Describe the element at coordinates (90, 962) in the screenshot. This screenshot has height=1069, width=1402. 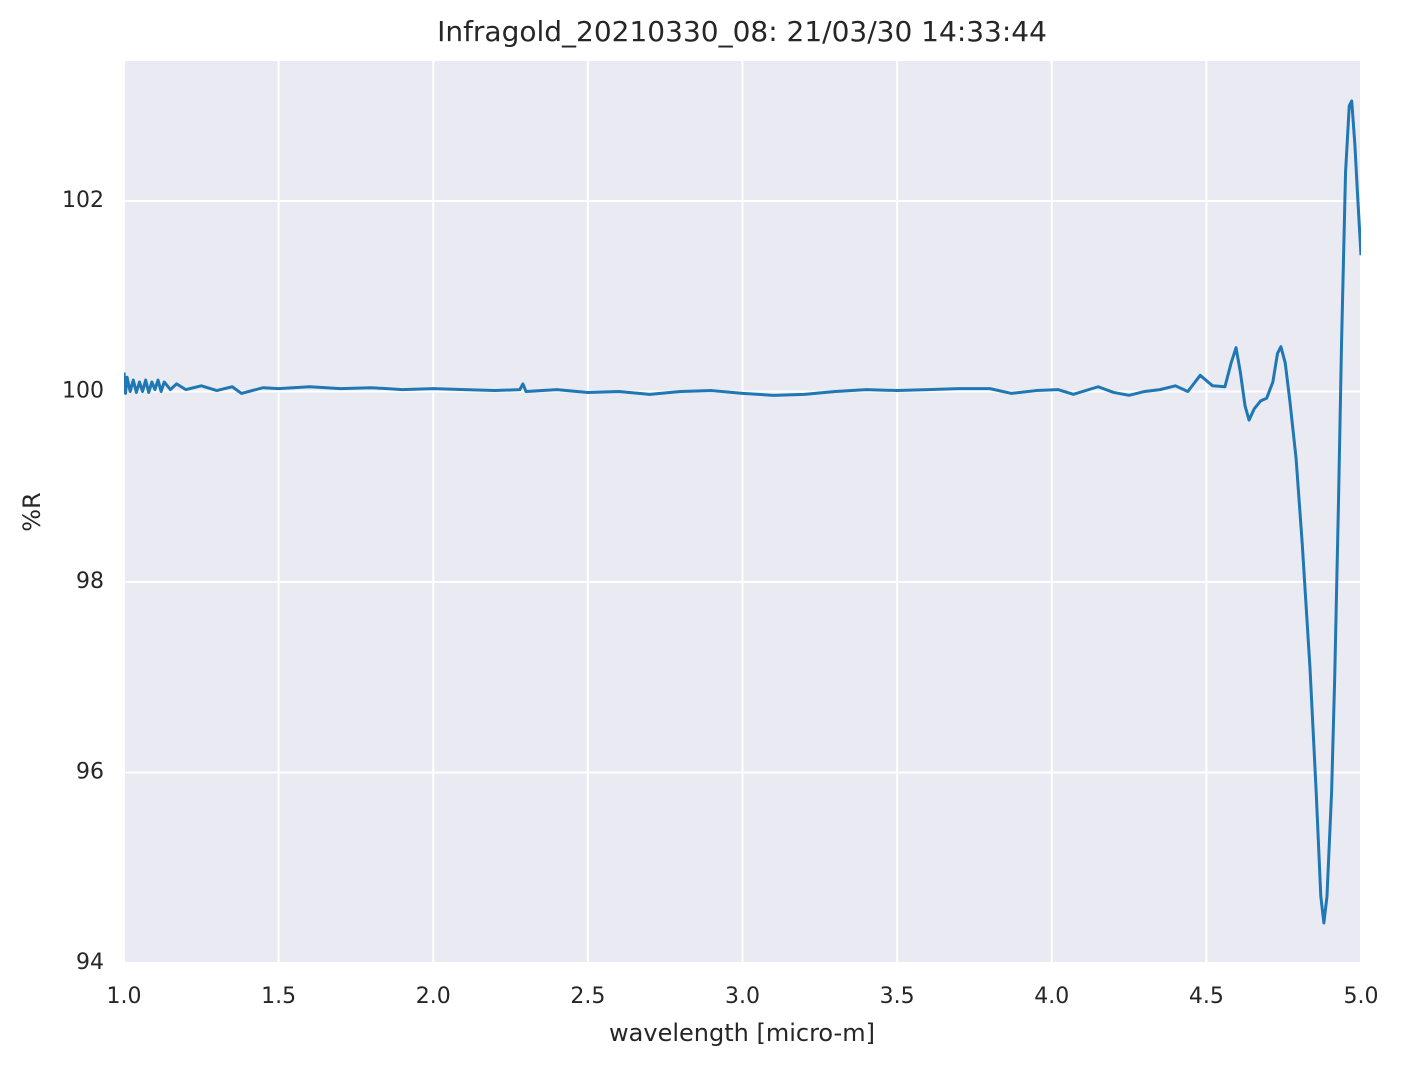
I see `y-tick-label: 94` at that location.